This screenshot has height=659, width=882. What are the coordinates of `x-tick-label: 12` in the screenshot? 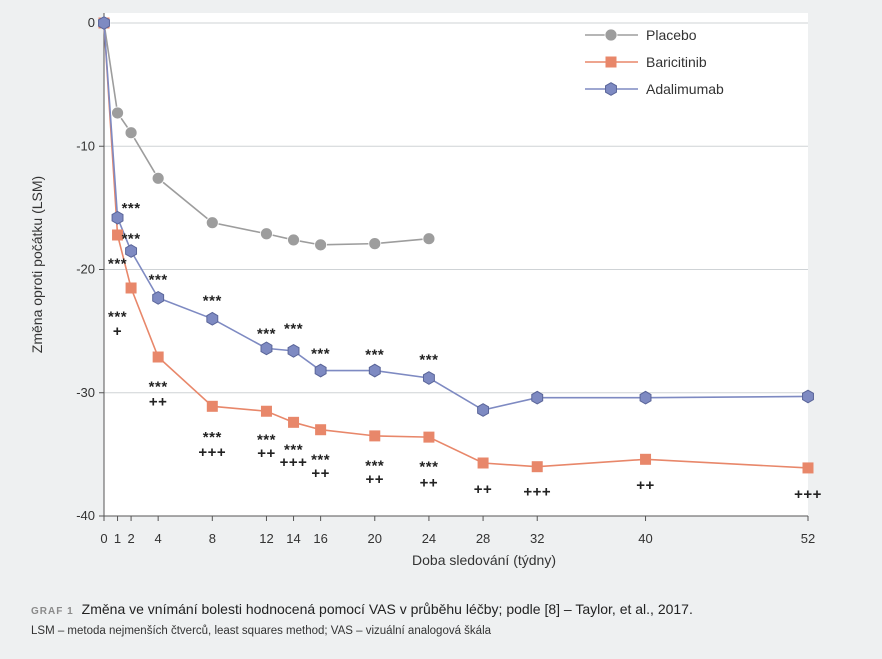 It's located at (266, 538).